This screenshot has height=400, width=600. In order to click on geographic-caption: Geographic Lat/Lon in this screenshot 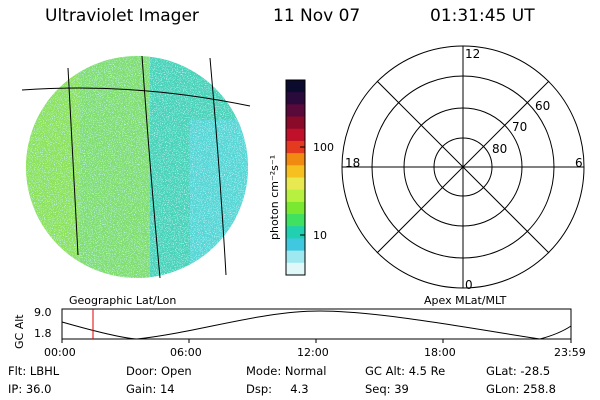, I will do `click(123, 300)`.